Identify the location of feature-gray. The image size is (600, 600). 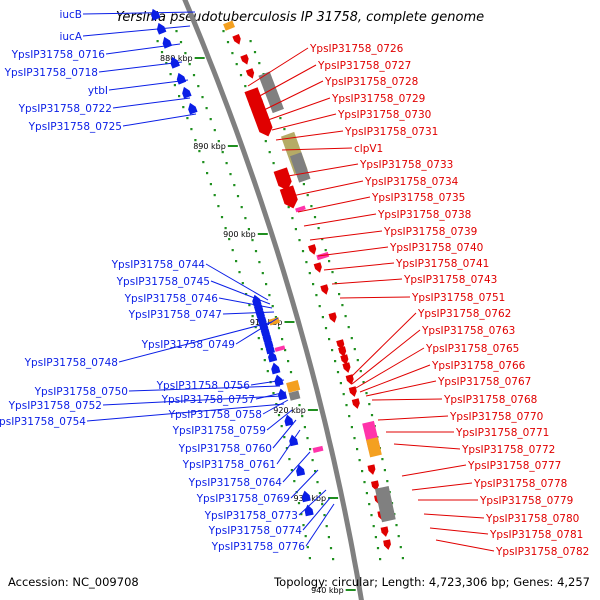
(294, 395).